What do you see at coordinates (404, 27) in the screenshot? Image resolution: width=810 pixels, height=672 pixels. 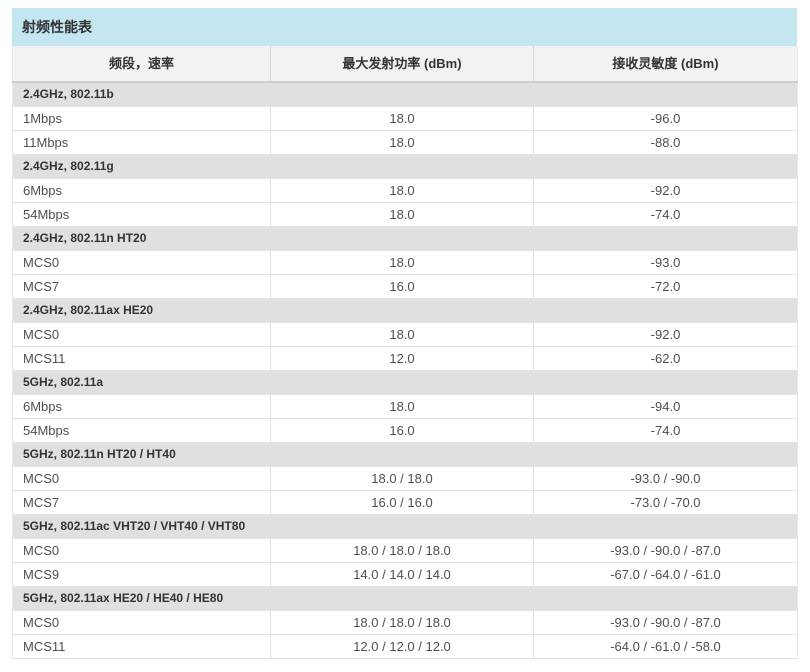 I see `table-title: 射频性能表` at bounding box center [404, 27].